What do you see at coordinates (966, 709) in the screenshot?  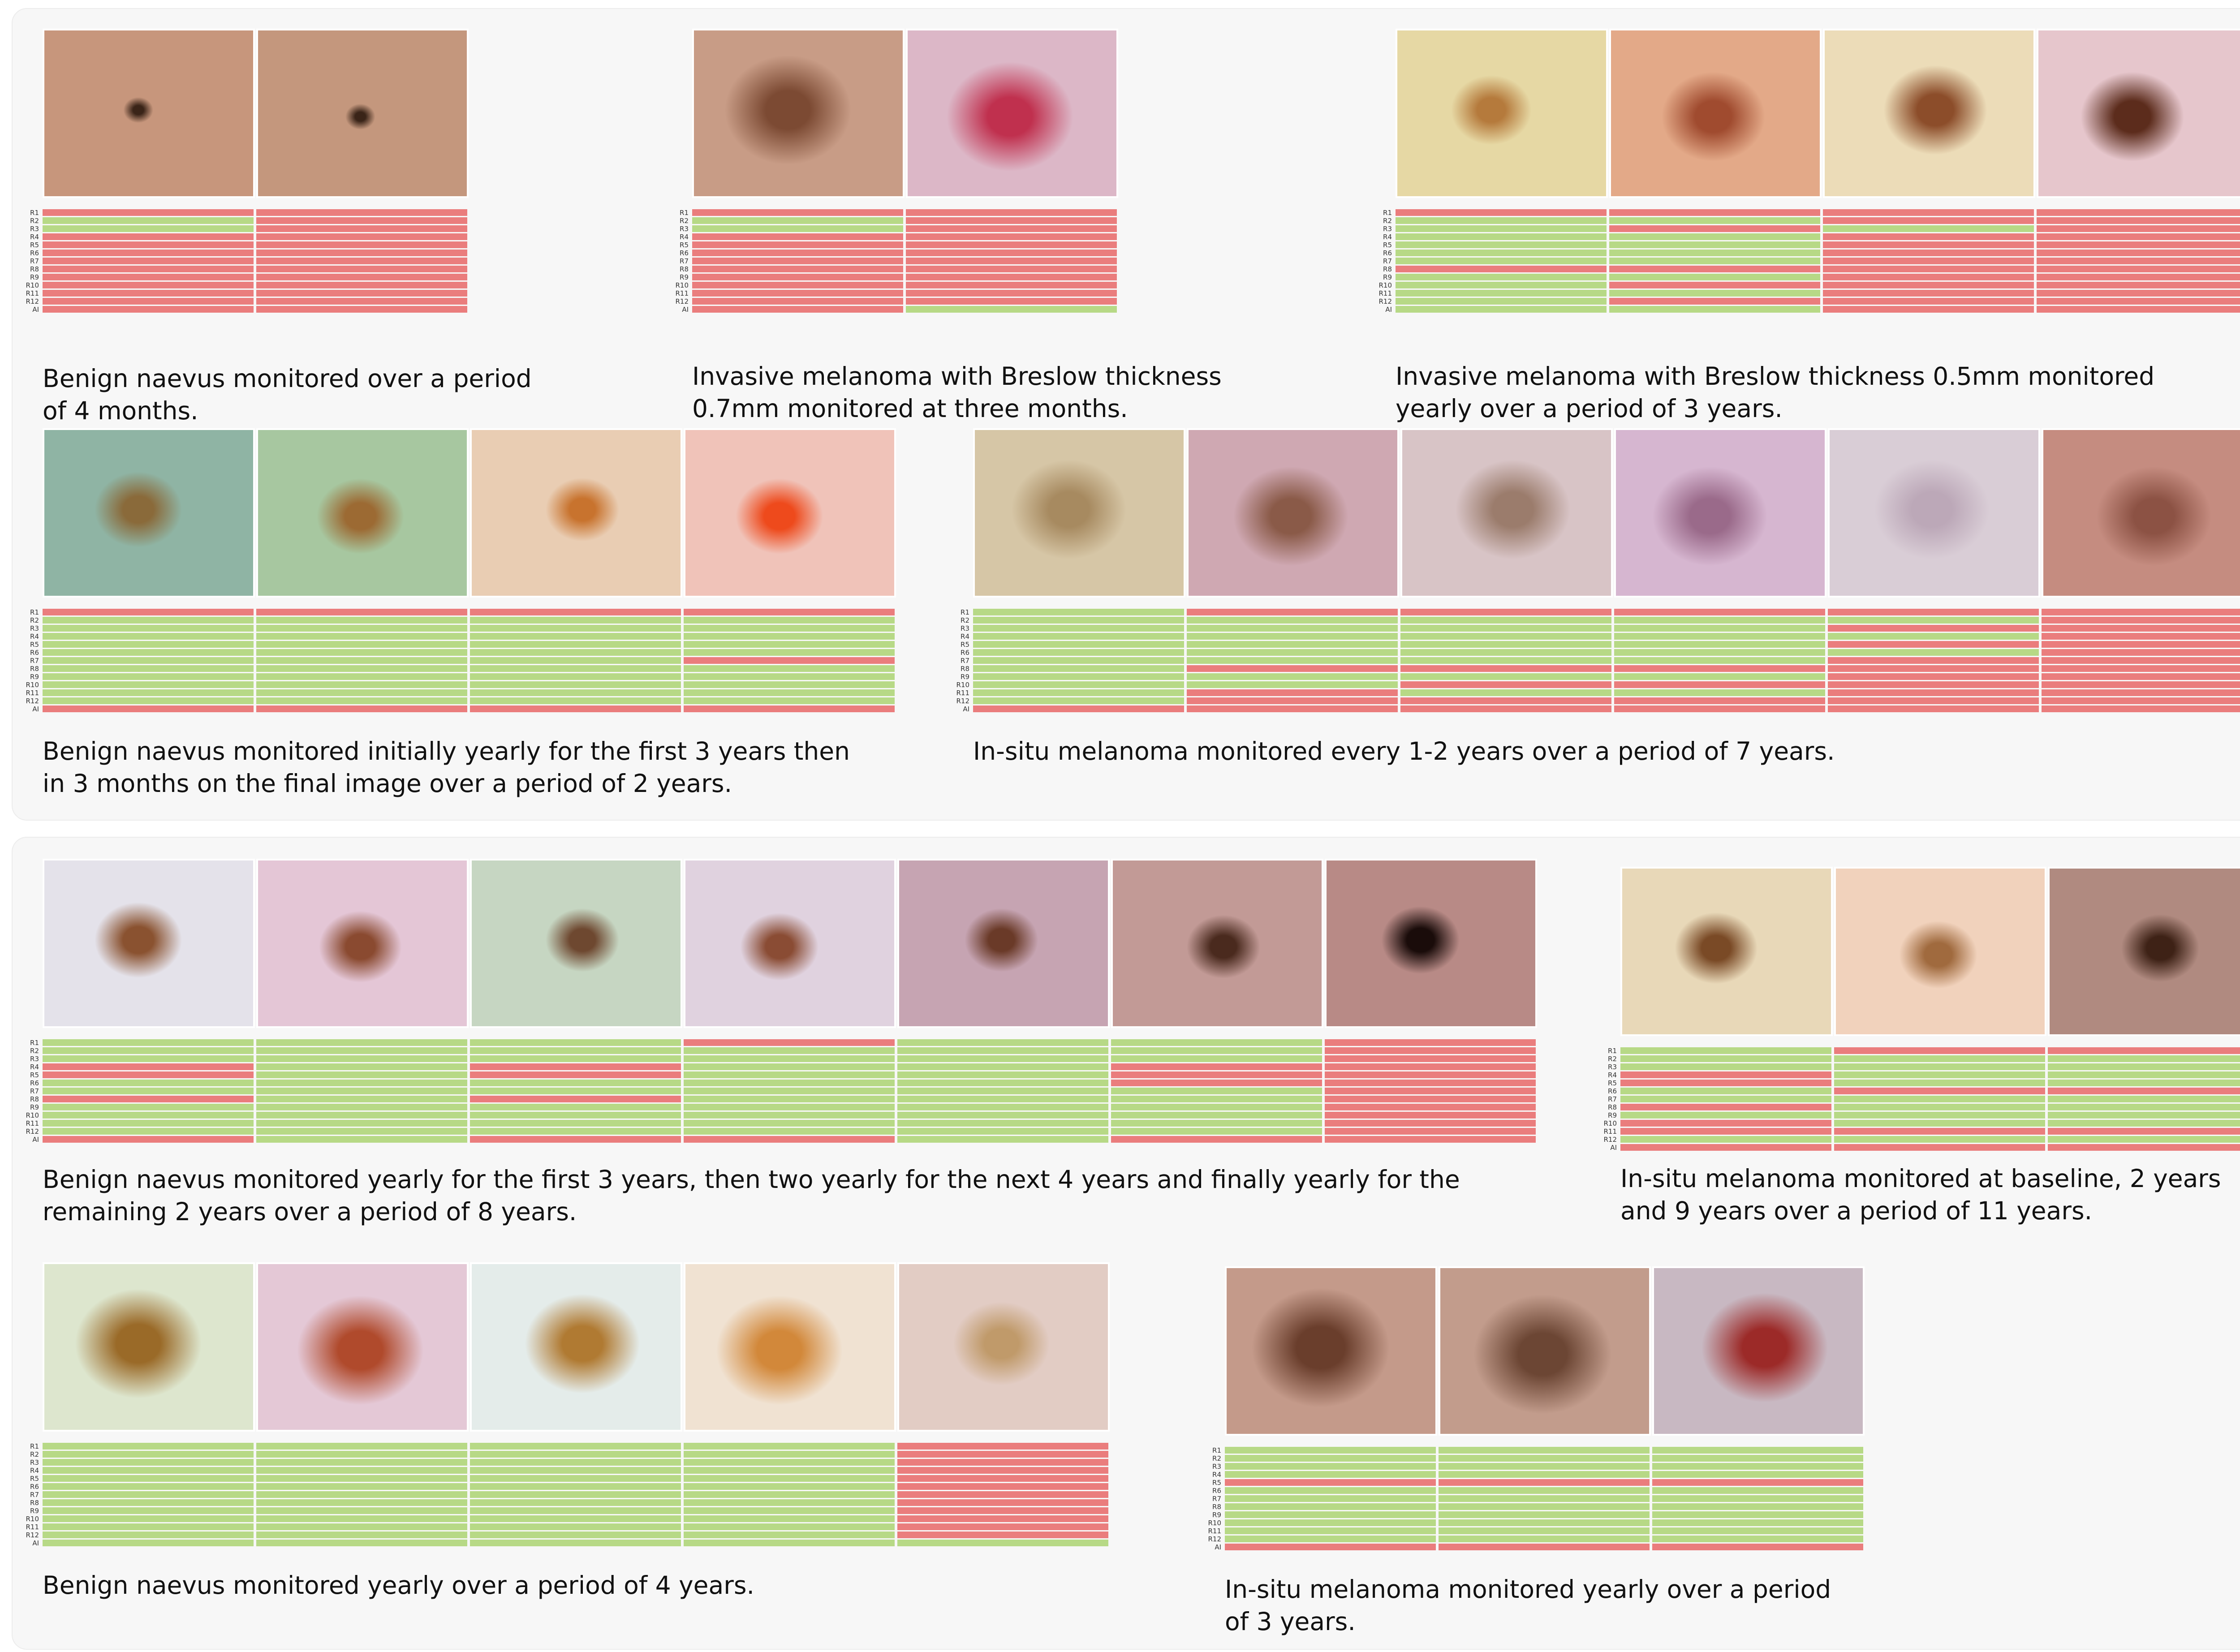 I see `reader-label: AI` at bounding box center [966, 709].